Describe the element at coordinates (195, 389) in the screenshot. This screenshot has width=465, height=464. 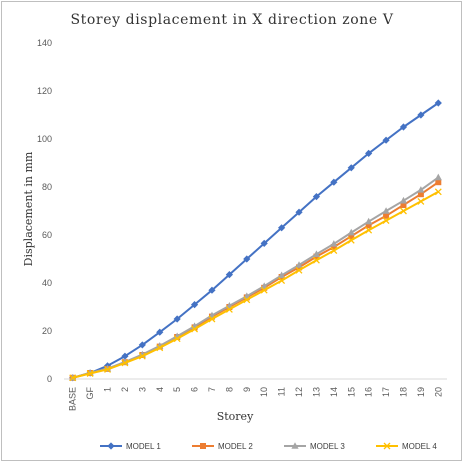
I see `x-tick-label: 6` at that location.